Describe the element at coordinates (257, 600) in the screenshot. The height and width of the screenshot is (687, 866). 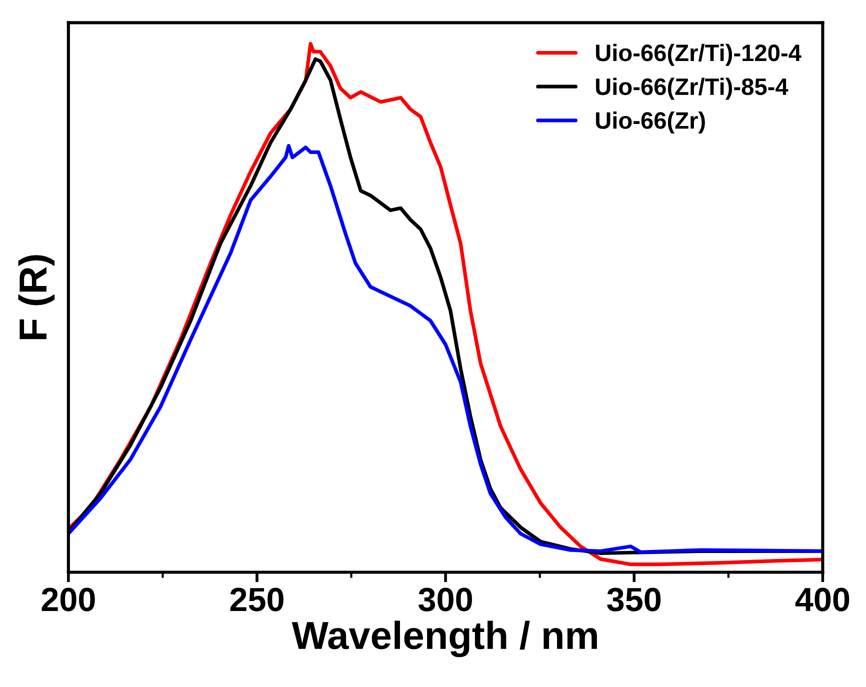
I see `x-tick-label: 250` at that location.